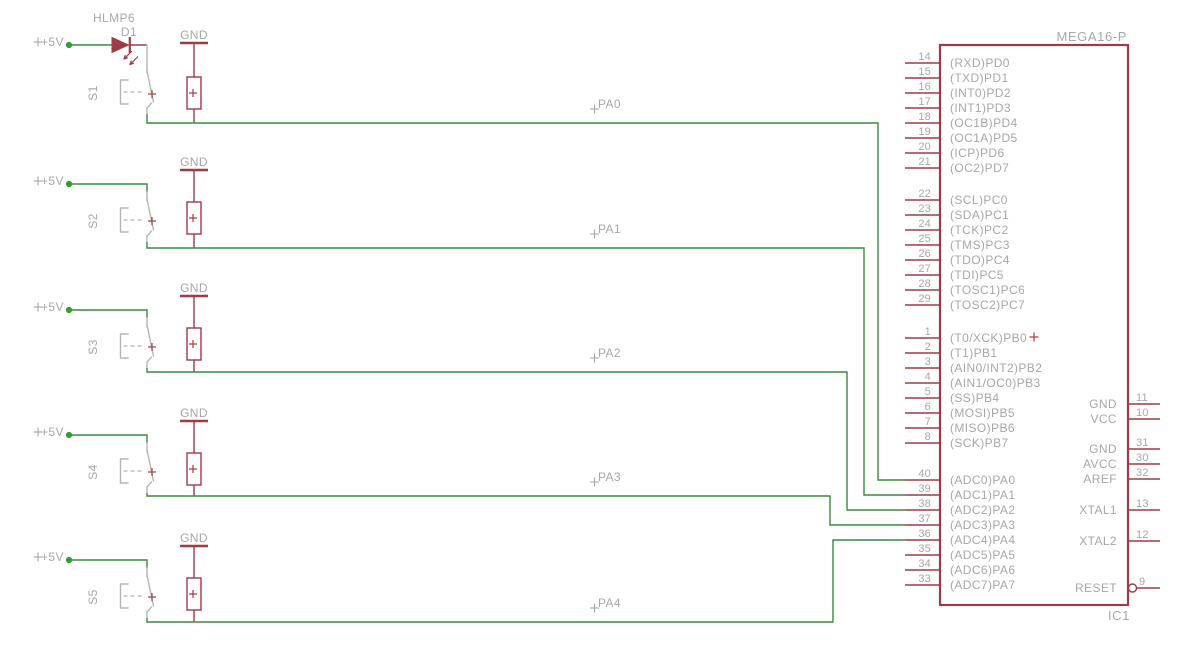  Describe the element at coordinates (1124, 446) in the screenshot. I see `ic-pin-right-31: 31 GND` at that location.